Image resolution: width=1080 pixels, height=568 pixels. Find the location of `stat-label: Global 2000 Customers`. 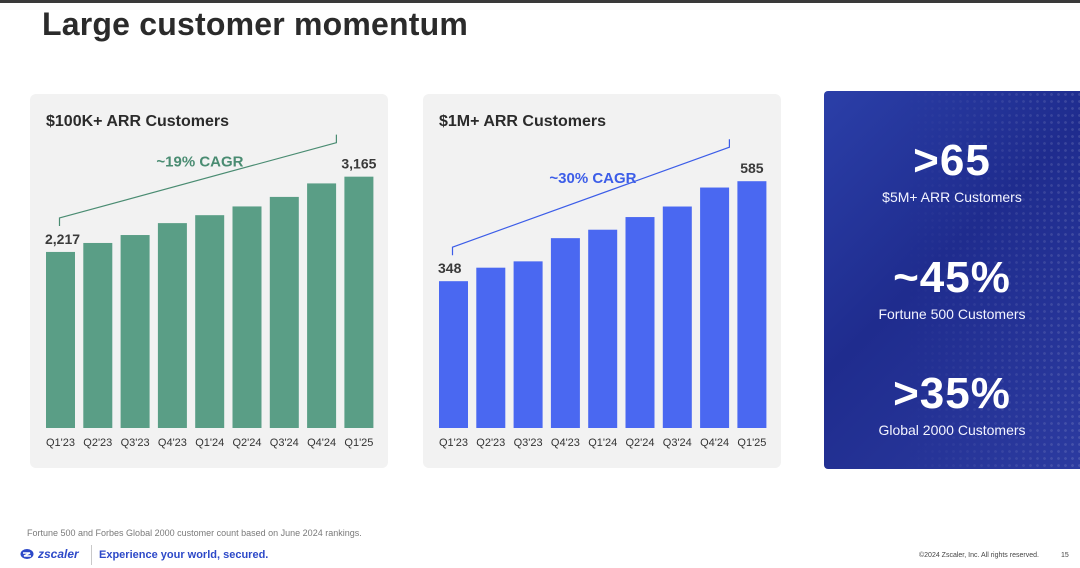

stat-label: Global 2000 Customers is located at coordinates (952, 430).